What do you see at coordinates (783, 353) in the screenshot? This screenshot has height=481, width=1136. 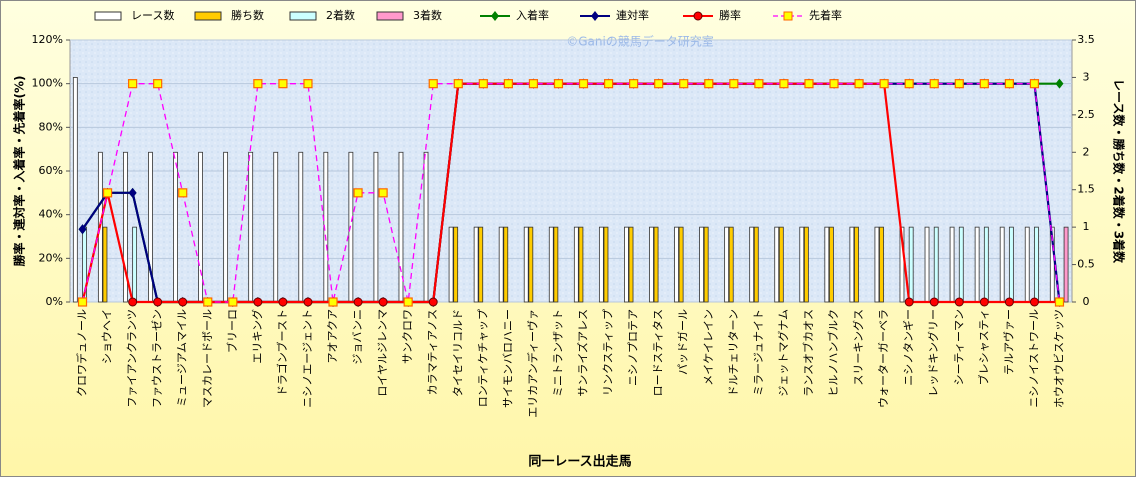 I see `x-tick-label: ジェットマグナム` at bounding box center [783, 353].